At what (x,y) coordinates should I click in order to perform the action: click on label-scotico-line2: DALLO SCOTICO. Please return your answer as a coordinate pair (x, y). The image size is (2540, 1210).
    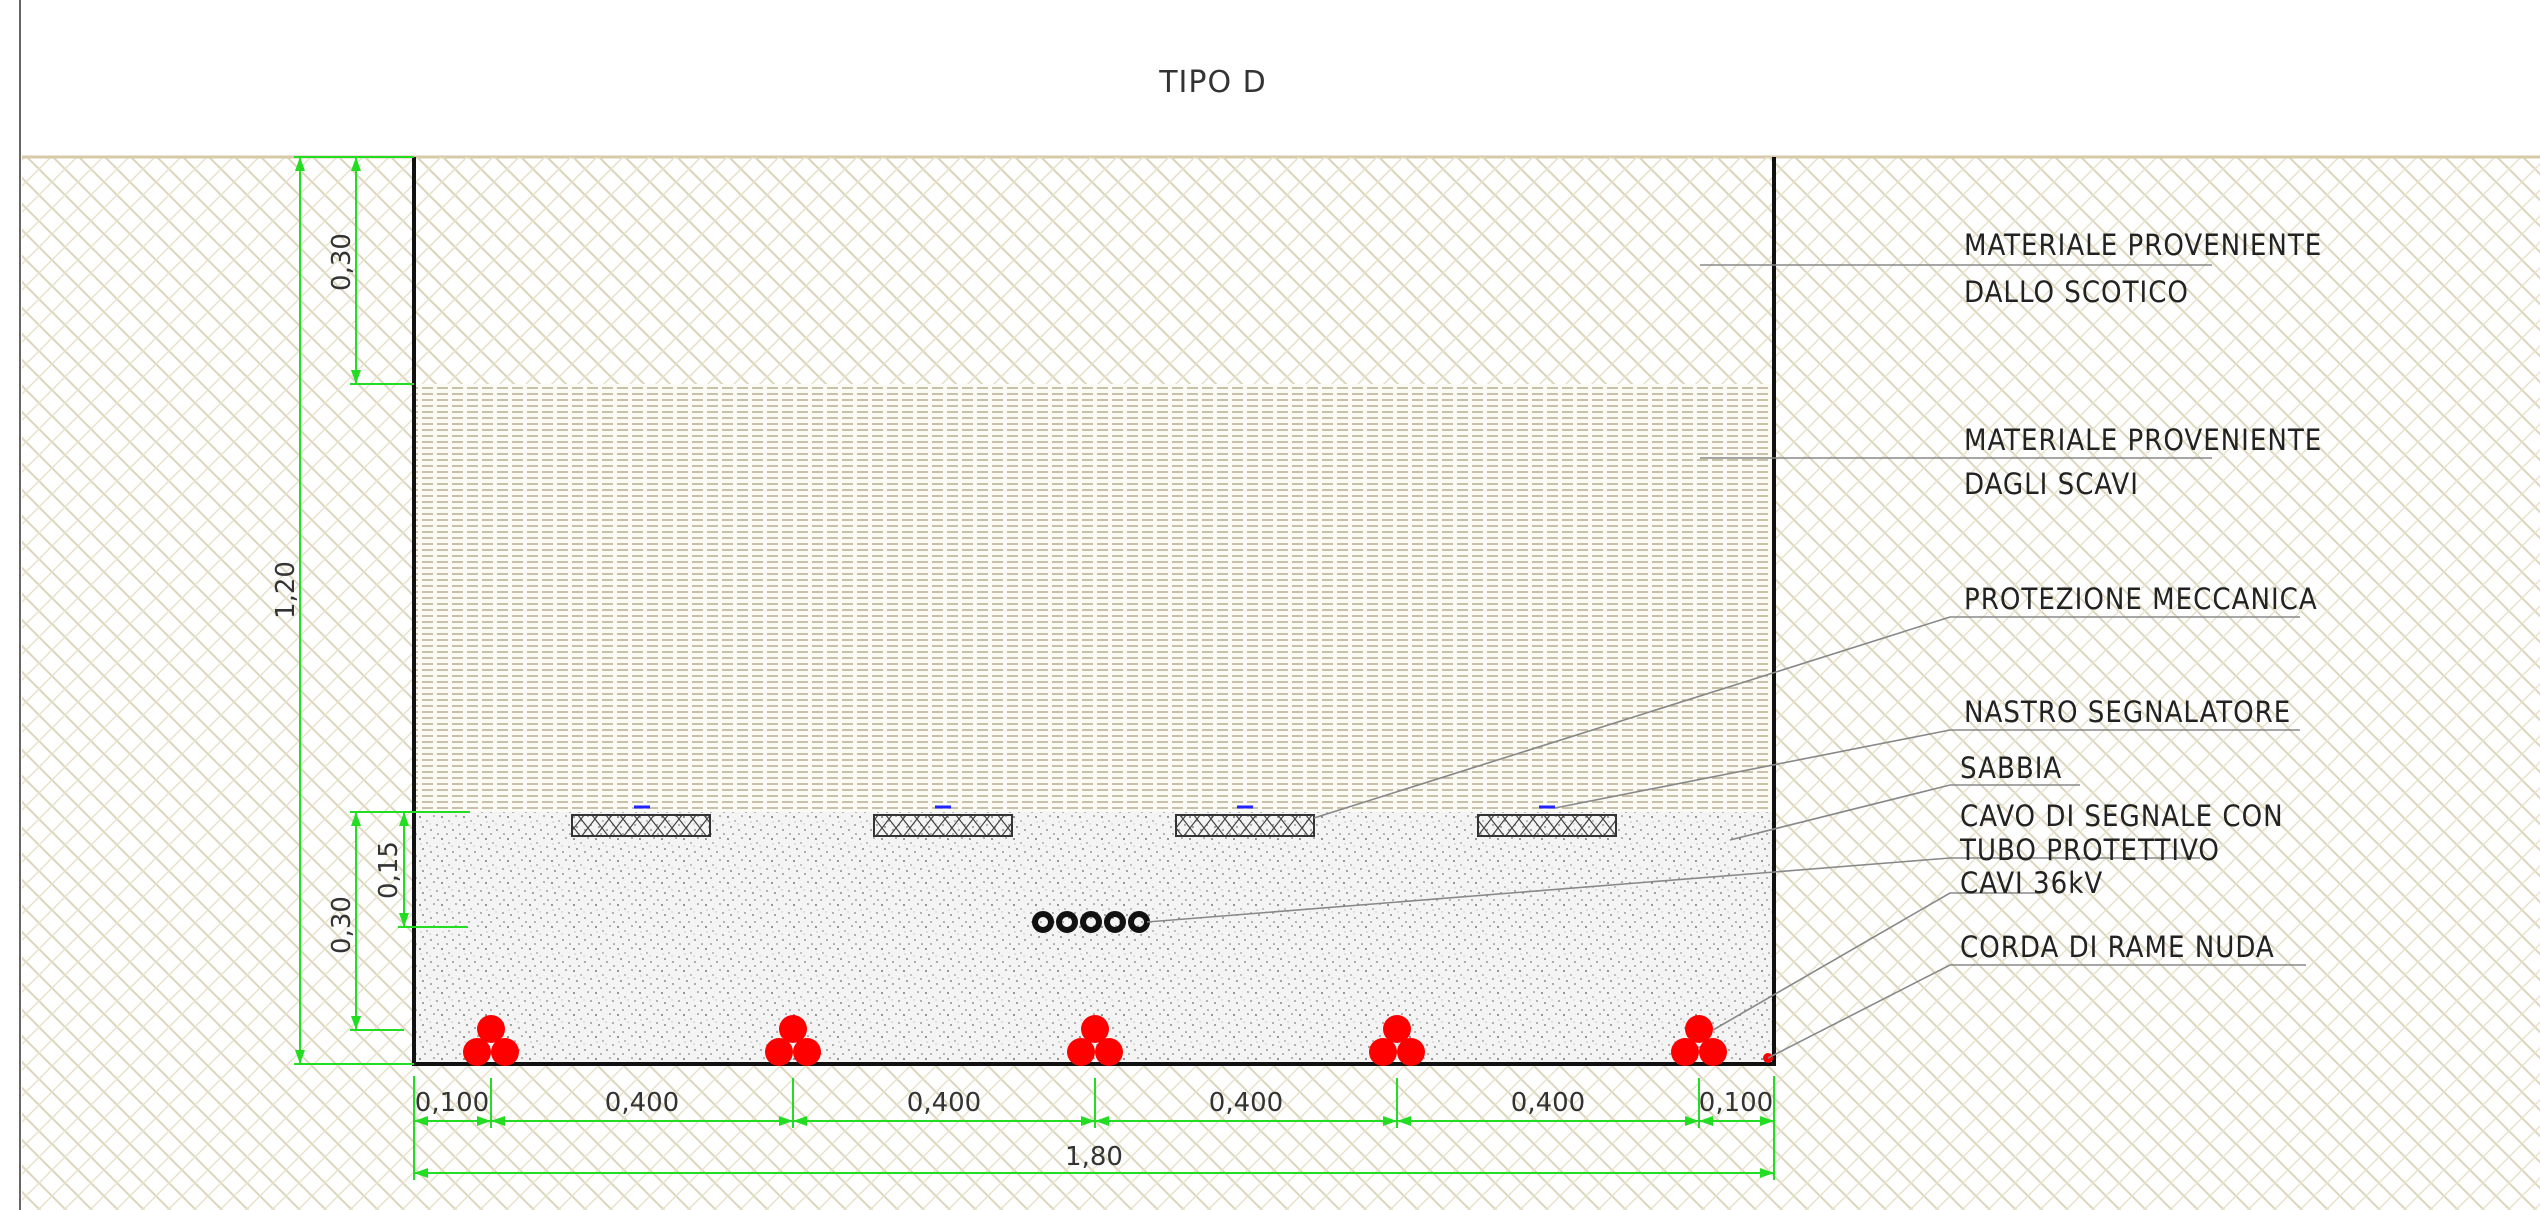
    Looking at the image, I should click on (2076, 292).